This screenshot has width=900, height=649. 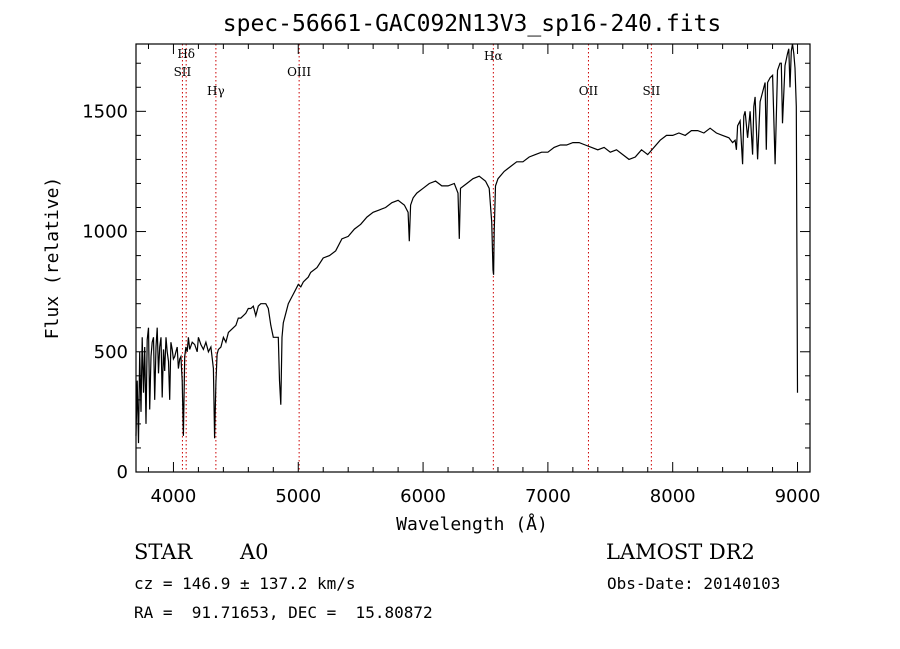 What do you see at coordinates (299, 72) in the screenshot?
I see `marker-label: OIII` at bounding box center [299, 72].